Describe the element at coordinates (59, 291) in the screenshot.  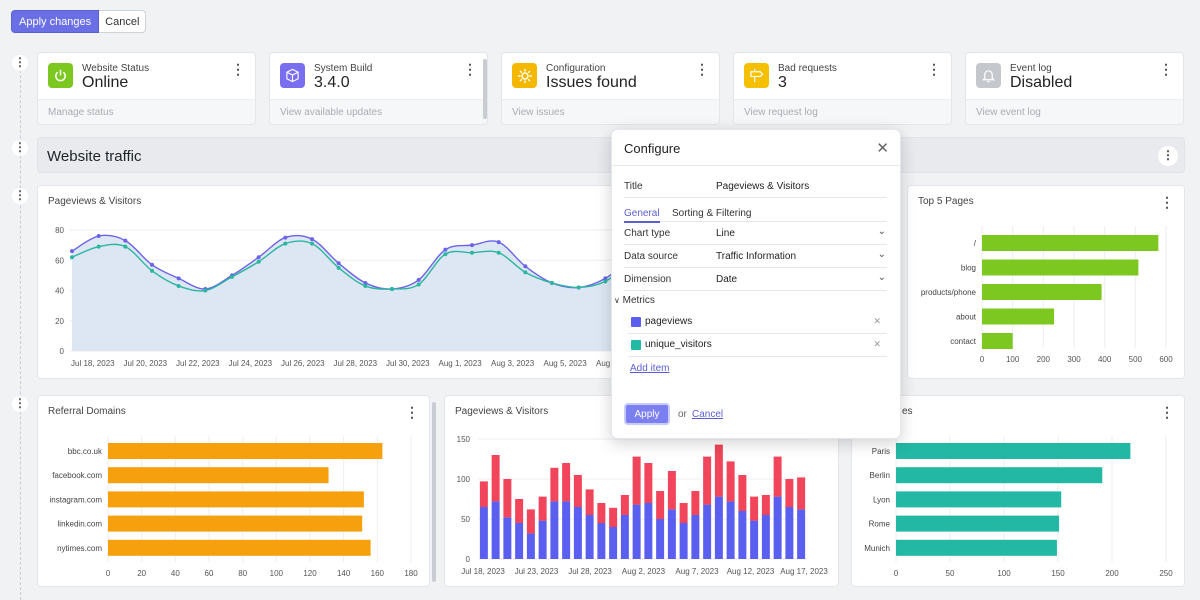
I see `y-tick-label: 40` at that location.